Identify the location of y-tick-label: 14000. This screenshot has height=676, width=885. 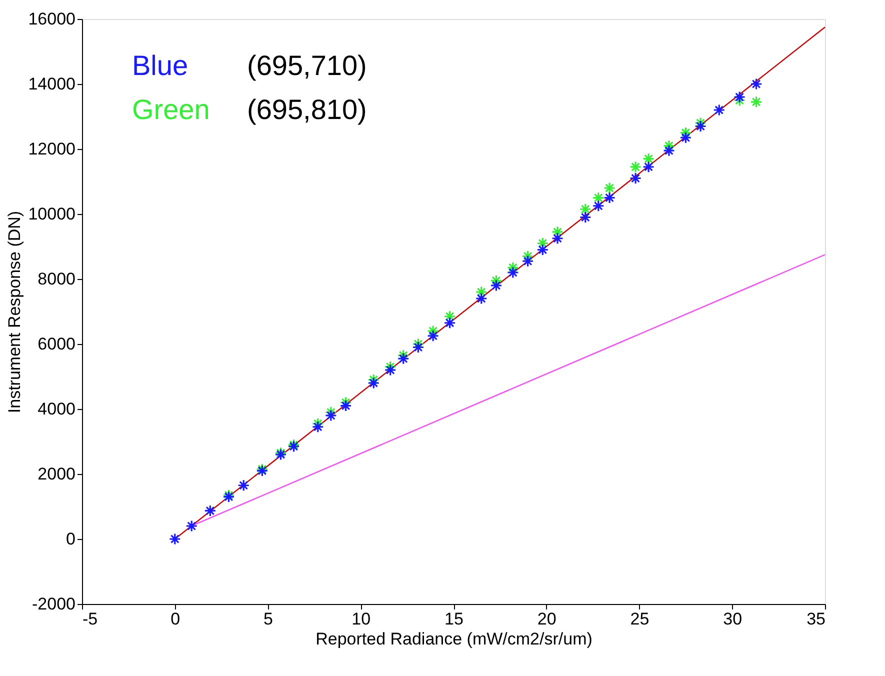
(52, 84).